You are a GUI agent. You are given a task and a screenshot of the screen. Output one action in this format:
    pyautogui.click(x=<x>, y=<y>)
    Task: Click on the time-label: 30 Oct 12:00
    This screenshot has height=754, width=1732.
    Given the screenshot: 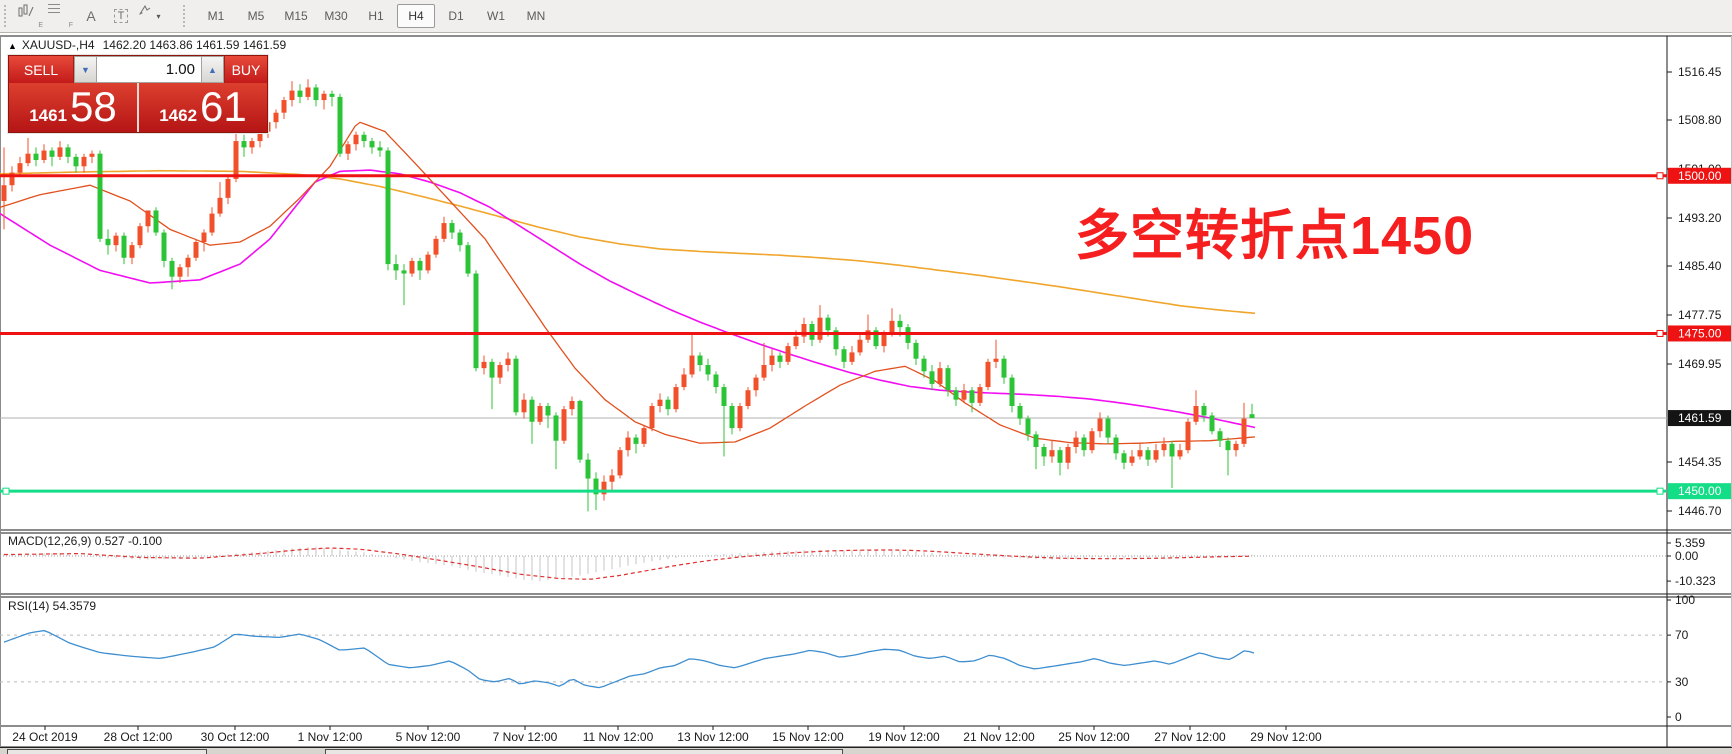 What is the action you would take?
    pyautogui.click(x=235, y=737)
    